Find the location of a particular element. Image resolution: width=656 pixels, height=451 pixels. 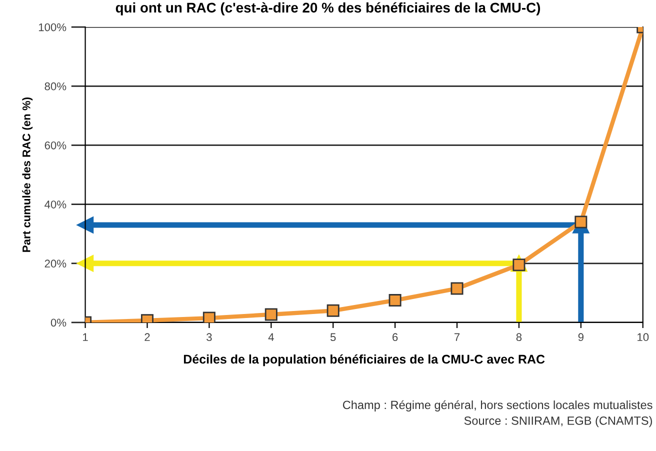

x-tick-label: 3 is located at coordinates (209, 337).